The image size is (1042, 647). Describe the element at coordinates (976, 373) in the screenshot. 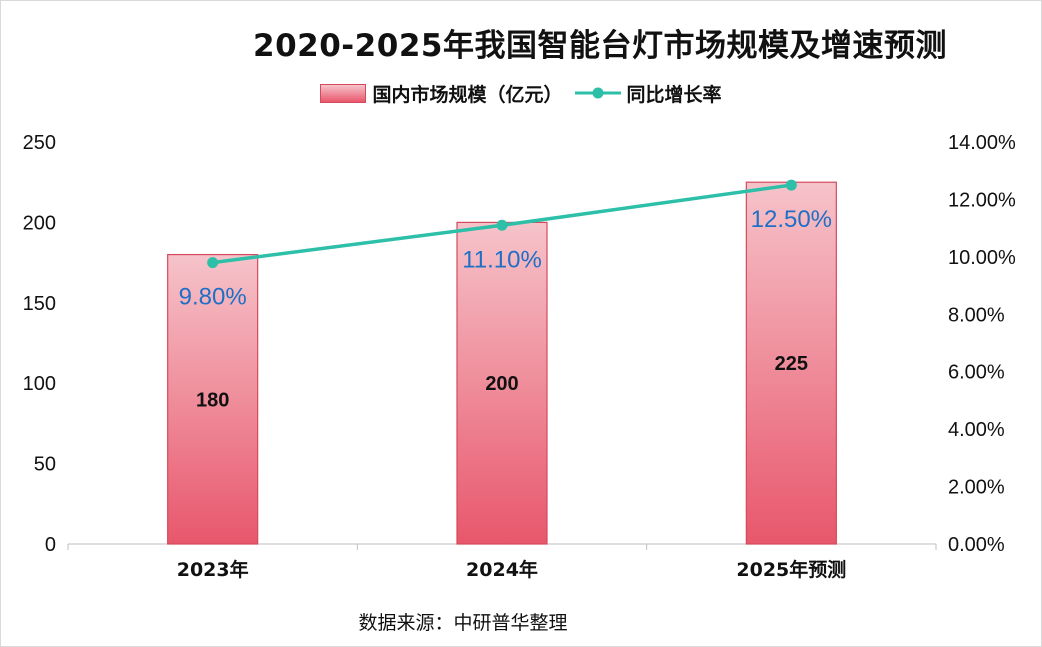

I see `y-right-tick-label: 6.00%` at that location.